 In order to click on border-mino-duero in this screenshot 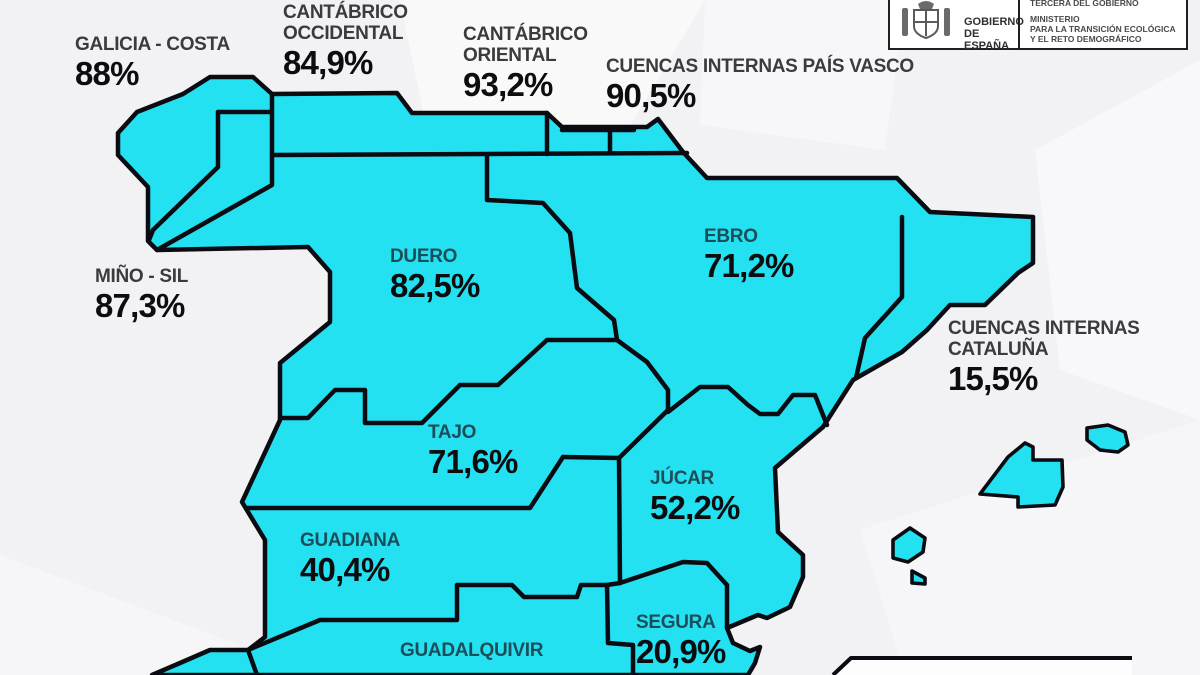, I will do `click(214, 172)`.